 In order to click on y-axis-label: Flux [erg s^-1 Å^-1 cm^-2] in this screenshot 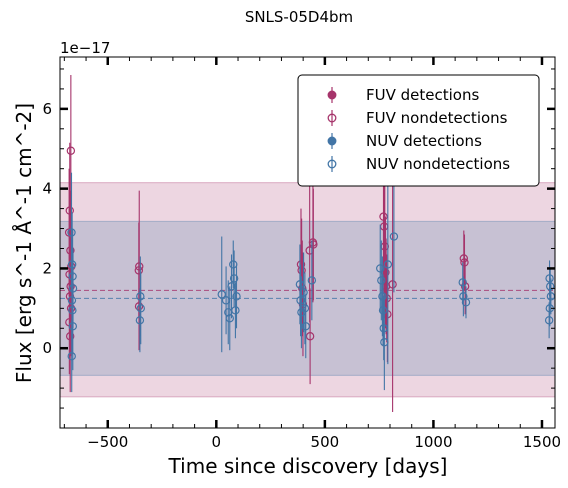, I will do `click(24, 243)`.